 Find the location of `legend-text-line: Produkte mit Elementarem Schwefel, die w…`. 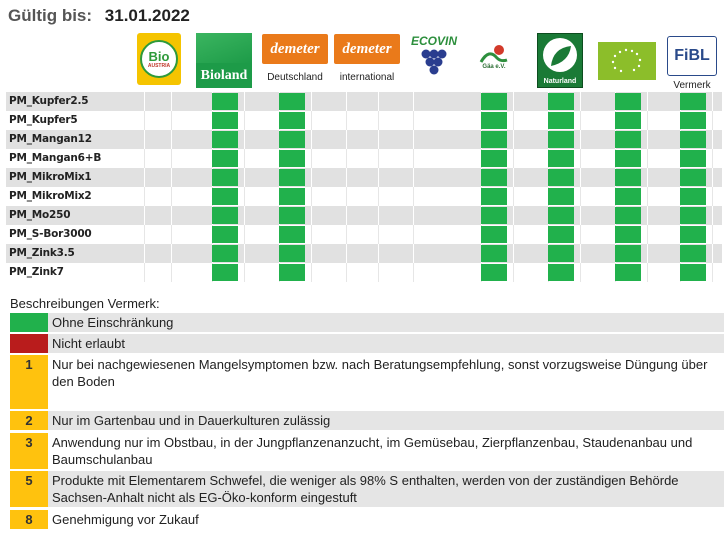

legend-text-line: Produkte mit Elementarem Schwefel, die w… is located at coordinates (365, 489).